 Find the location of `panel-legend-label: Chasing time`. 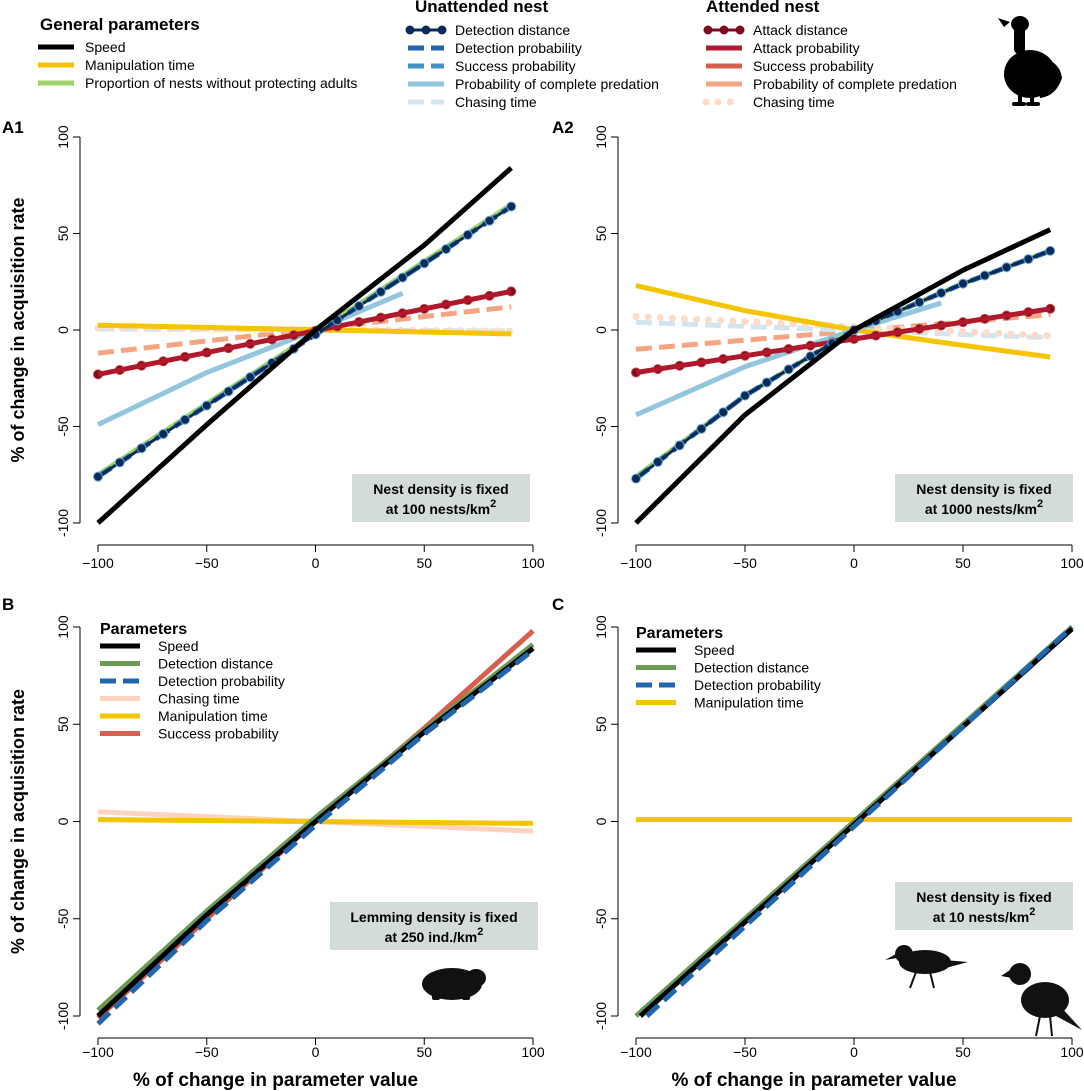

panel-legend-label: Chasing time is located at coordinates (199, 699).